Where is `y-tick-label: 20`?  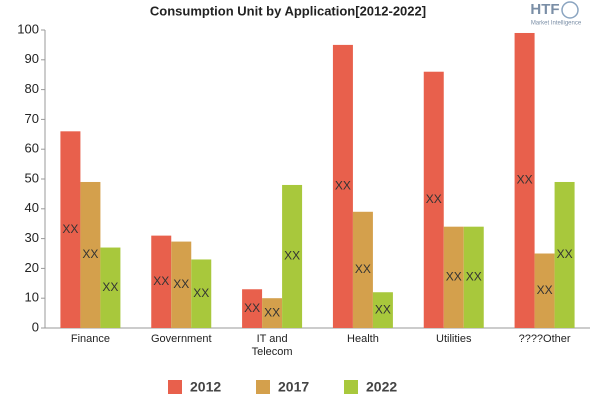
y-tick-label: 20 is located at coordinates (32, 267).